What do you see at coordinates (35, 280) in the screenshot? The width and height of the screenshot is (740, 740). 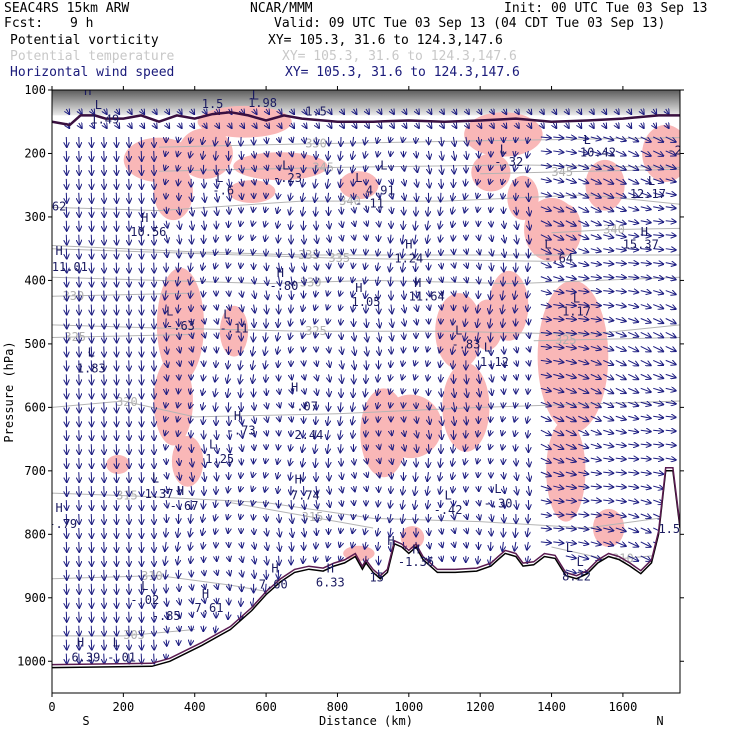 I see `y-tick-label: 400` at bounding box center [35, 280].